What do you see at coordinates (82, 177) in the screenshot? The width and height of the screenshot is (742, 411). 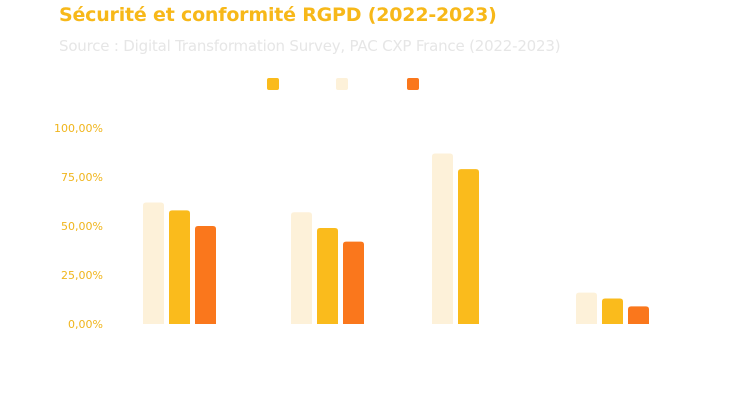 I see `y-tick-label: 75,00%` at bounding box center [82, 177].